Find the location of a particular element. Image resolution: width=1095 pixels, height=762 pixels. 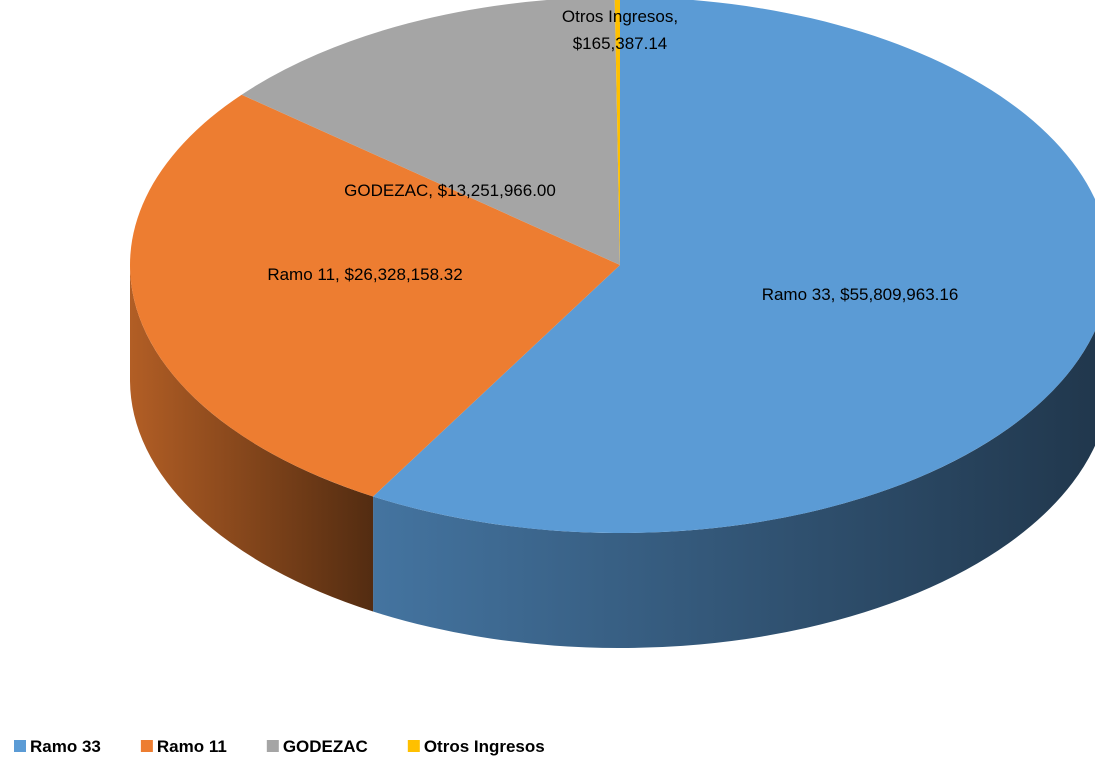

label-category: Otros Ingresos is located at coordinates (618, 16).